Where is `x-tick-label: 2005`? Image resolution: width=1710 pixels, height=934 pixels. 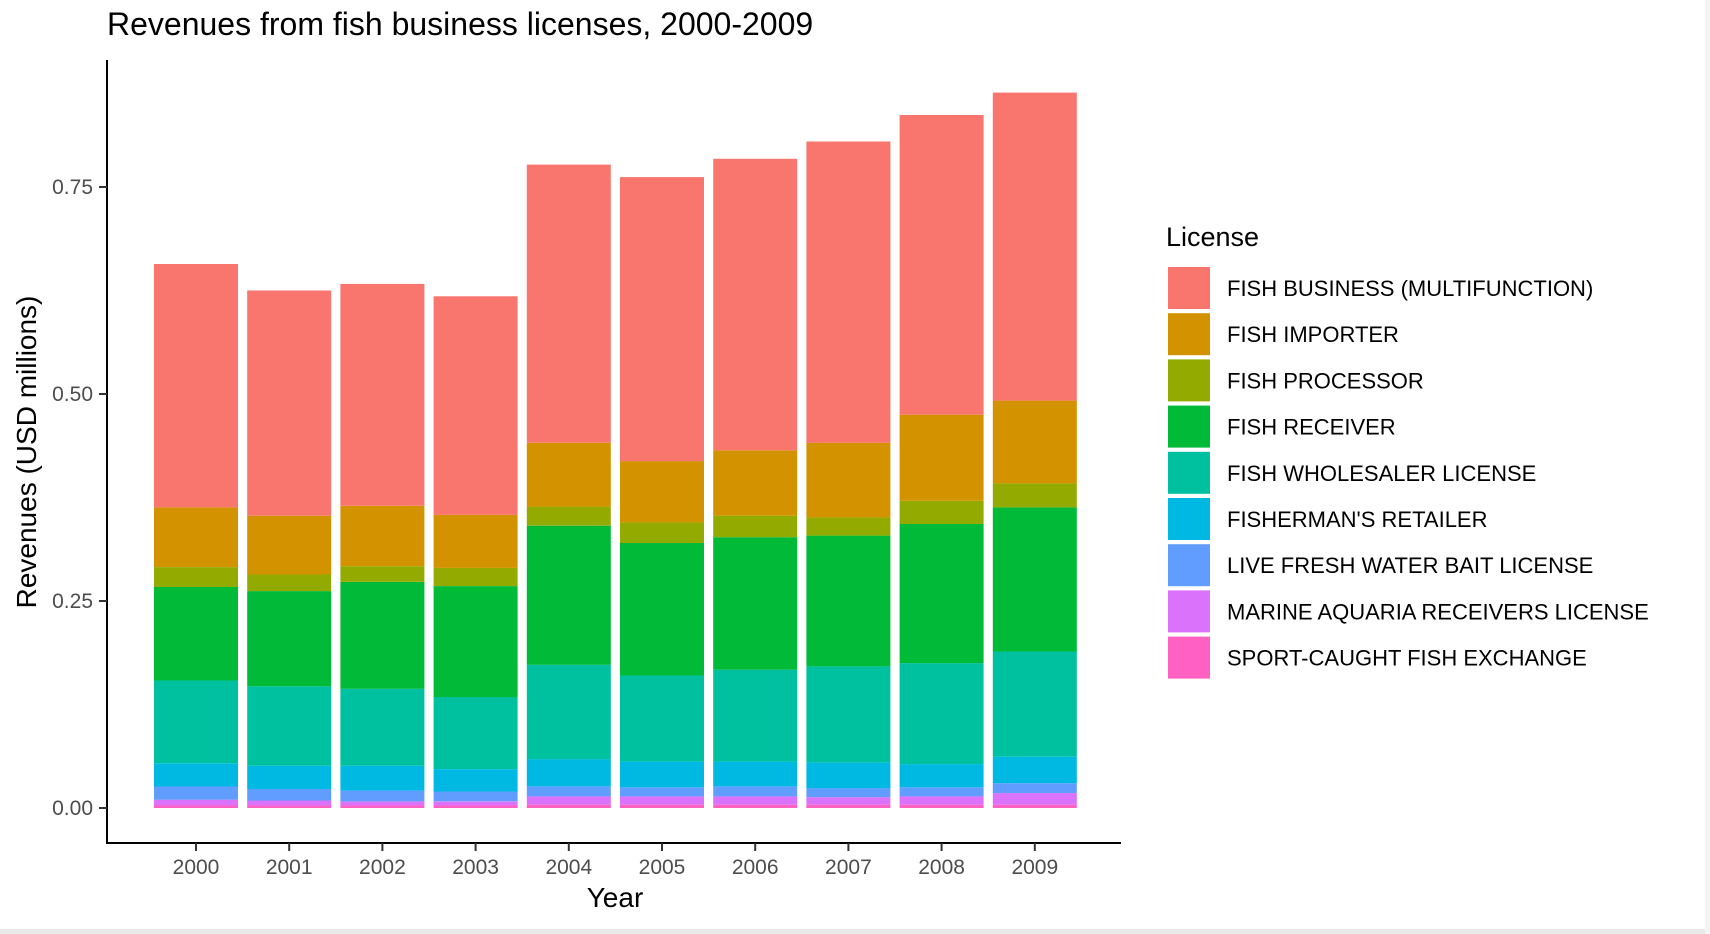 x-tick-label: 2005 is located at coordinates (662, 867).